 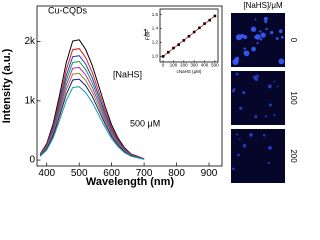 I want to click on annotation: [NaHS], so click(x=127, y=74).